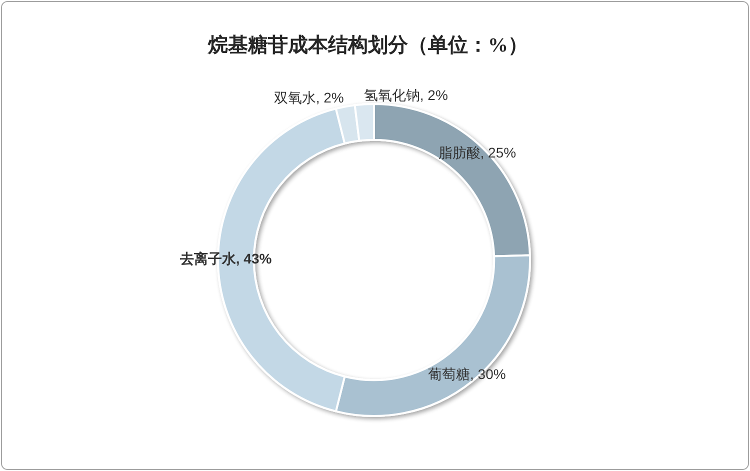 This screenshot has width=750, height=471. I want to click on slice-label: 葡萄糖, 30%, so click(467, 374).